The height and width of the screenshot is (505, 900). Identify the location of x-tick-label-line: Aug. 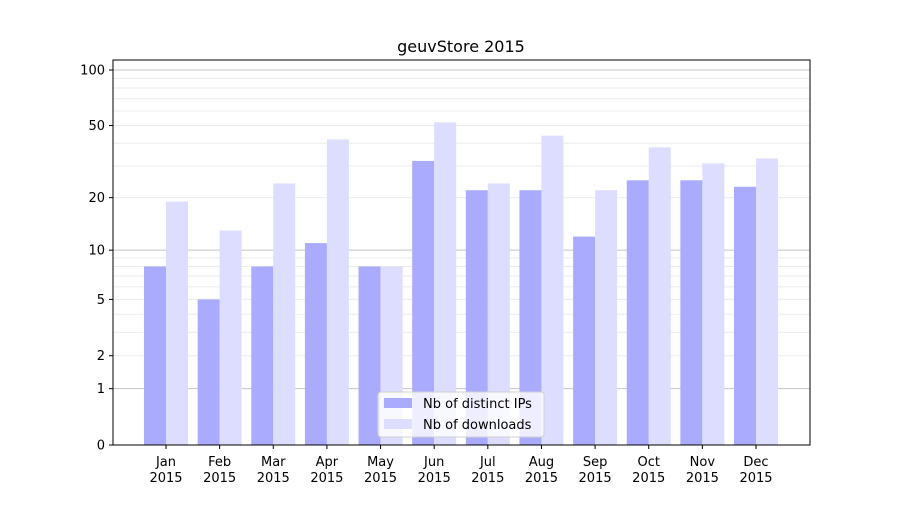
(541, 462).